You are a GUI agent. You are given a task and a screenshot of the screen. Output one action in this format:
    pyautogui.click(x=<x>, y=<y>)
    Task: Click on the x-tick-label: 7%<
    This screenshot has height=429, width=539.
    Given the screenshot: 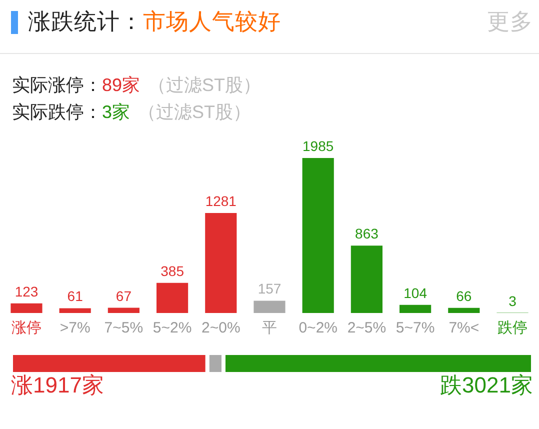 What is the action you would take?
    pyautogui.click(x=464, y=328)
    